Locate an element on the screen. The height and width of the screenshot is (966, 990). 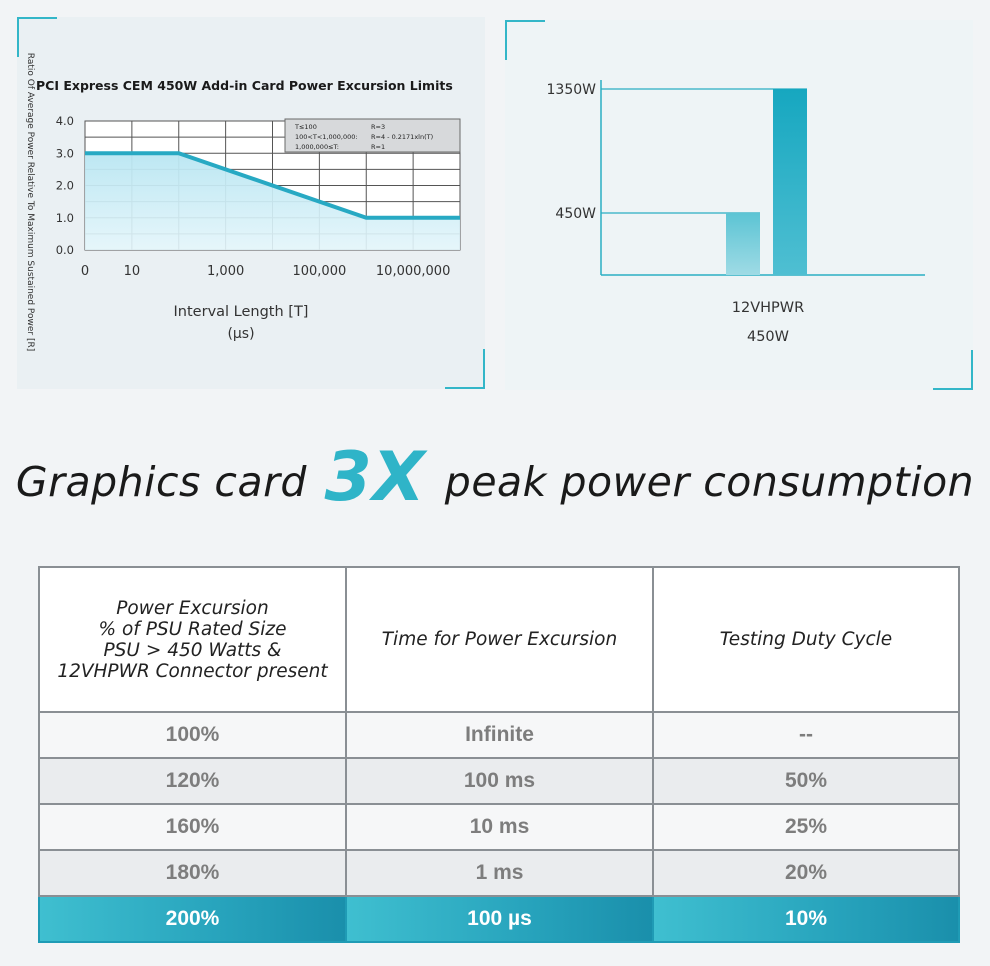
table-row: 180% 1 ms 20% is located at coordinates (499, 873).